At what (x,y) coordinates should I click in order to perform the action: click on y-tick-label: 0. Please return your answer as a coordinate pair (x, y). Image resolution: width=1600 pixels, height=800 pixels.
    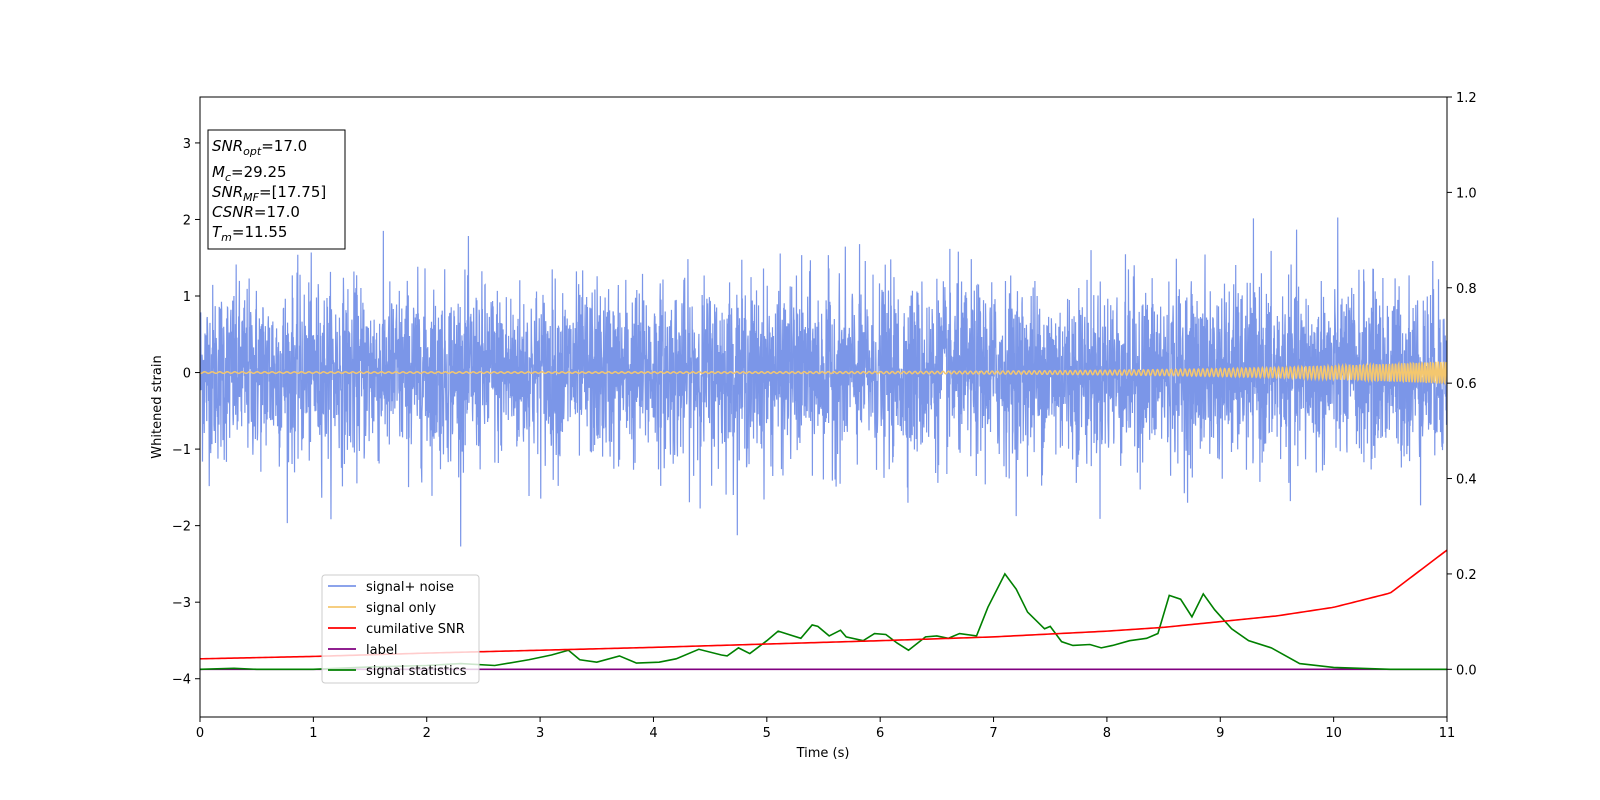
    Looking at the image, I should click on (187, 374).